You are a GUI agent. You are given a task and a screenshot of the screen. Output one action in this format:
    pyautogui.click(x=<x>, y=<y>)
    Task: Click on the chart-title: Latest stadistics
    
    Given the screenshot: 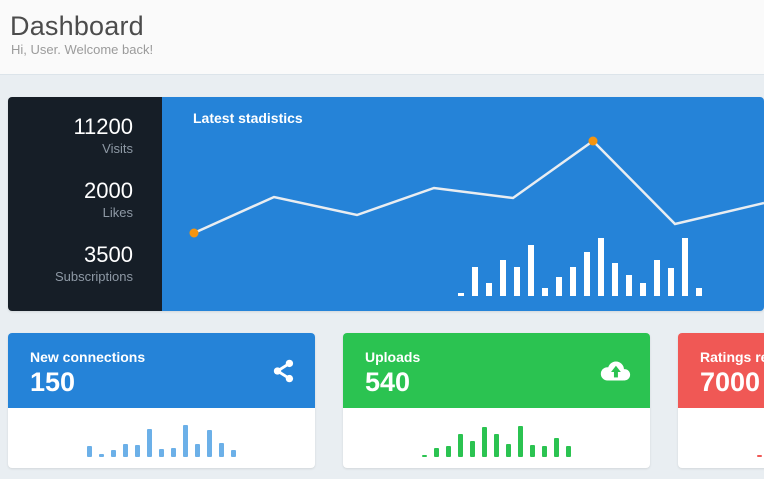 What is the action you would take?
    pyautogui.click(x=248, y=118)
    